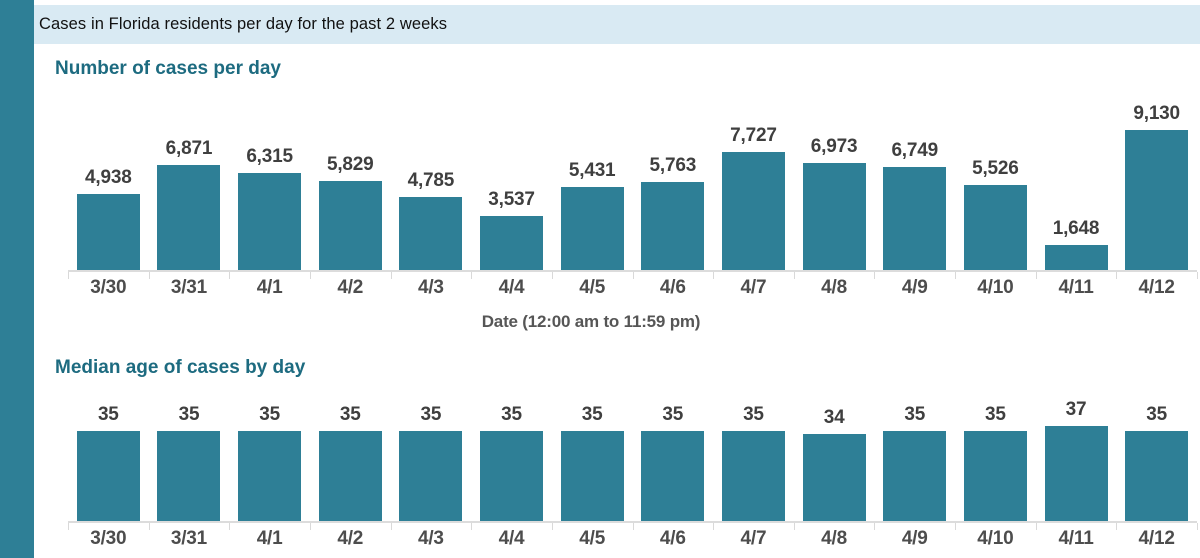  I want to click on bar-4/2: 5,829, so click(350, 212).